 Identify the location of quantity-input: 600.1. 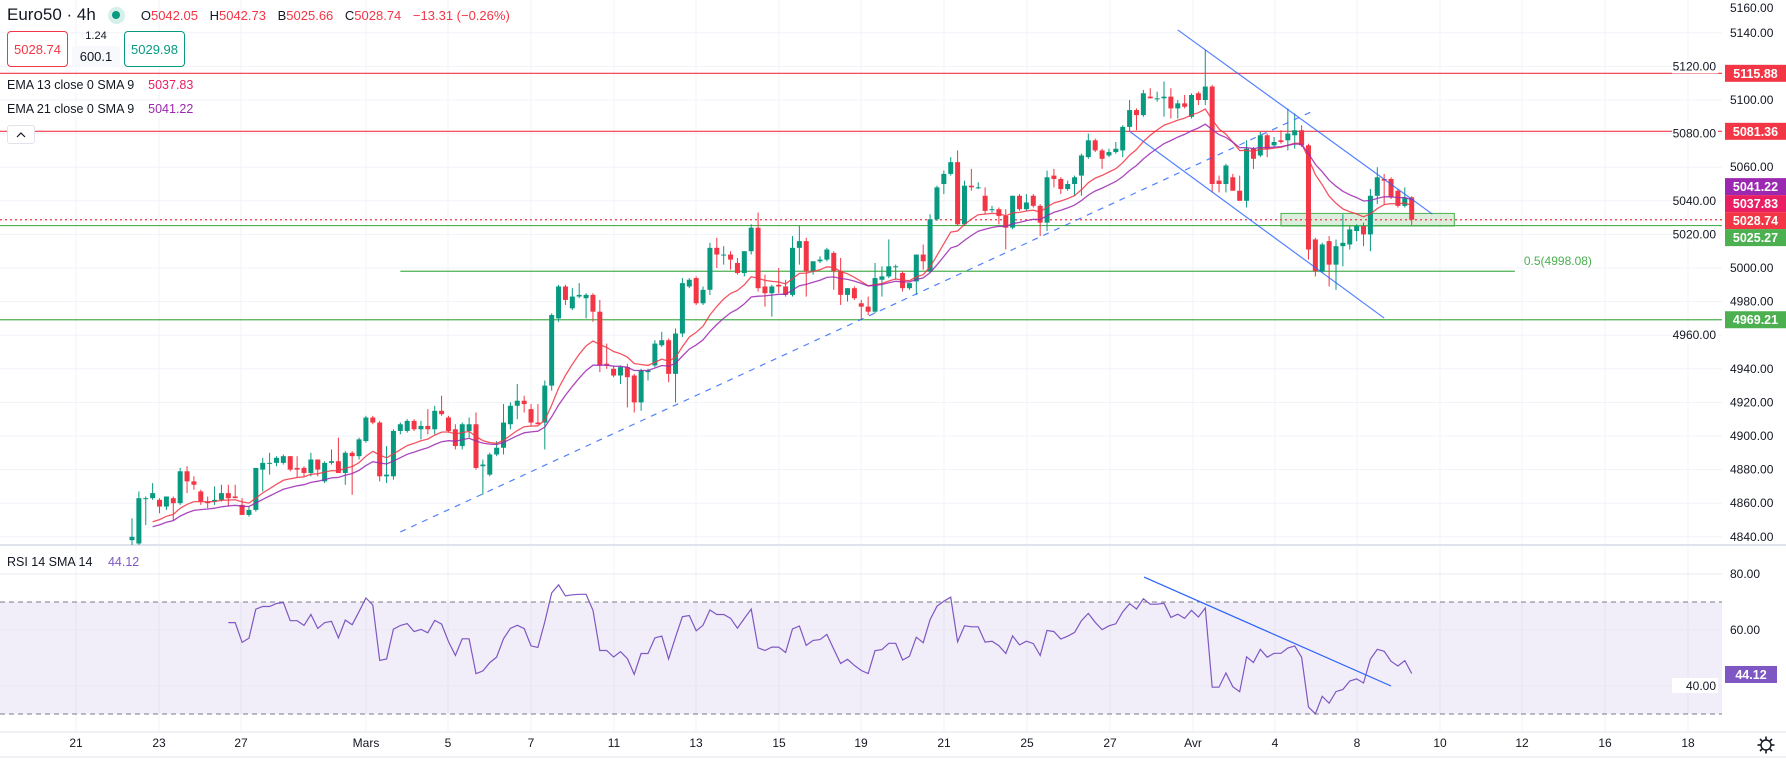
(96, 56).